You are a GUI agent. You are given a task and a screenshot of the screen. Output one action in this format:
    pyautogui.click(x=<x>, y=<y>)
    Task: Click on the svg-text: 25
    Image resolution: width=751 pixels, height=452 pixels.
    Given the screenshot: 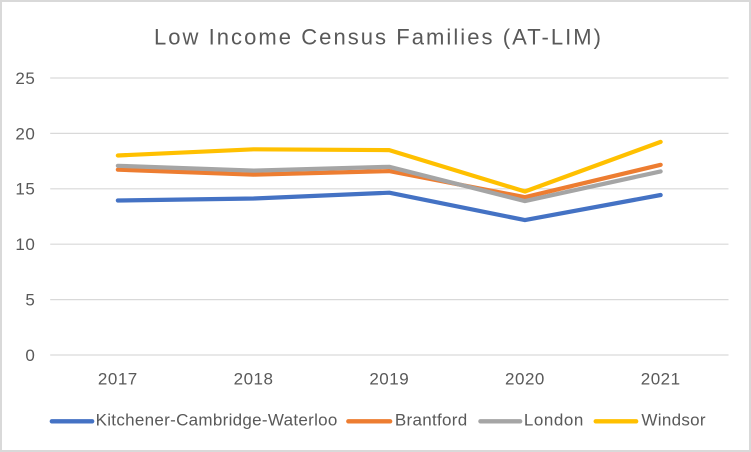 What is the action you would take?
    pyautogui.click(x=25, y=78)
    